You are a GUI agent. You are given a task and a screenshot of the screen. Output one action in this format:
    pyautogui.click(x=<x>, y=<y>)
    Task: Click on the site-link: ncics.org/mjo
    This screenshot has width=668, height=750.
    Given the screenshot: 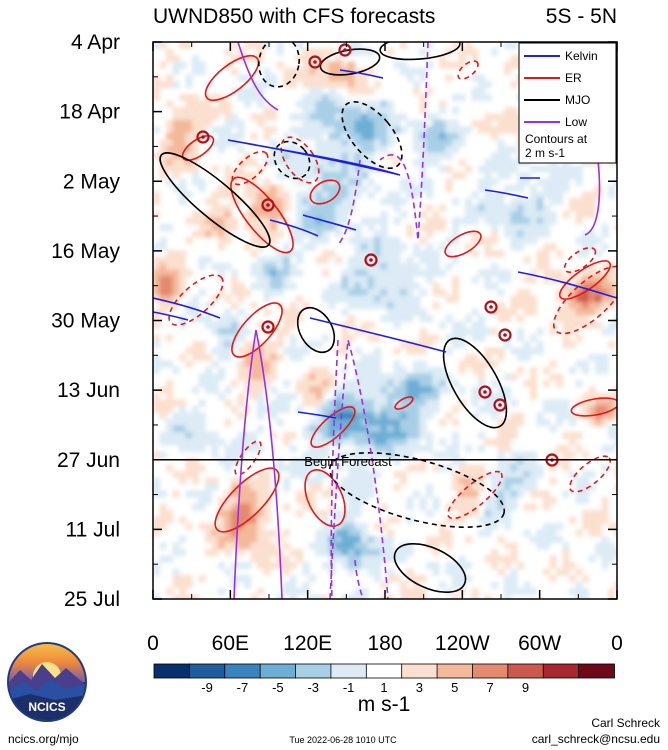 What is the action you would take?
    pyautogui.click(x=43, y=739)
    